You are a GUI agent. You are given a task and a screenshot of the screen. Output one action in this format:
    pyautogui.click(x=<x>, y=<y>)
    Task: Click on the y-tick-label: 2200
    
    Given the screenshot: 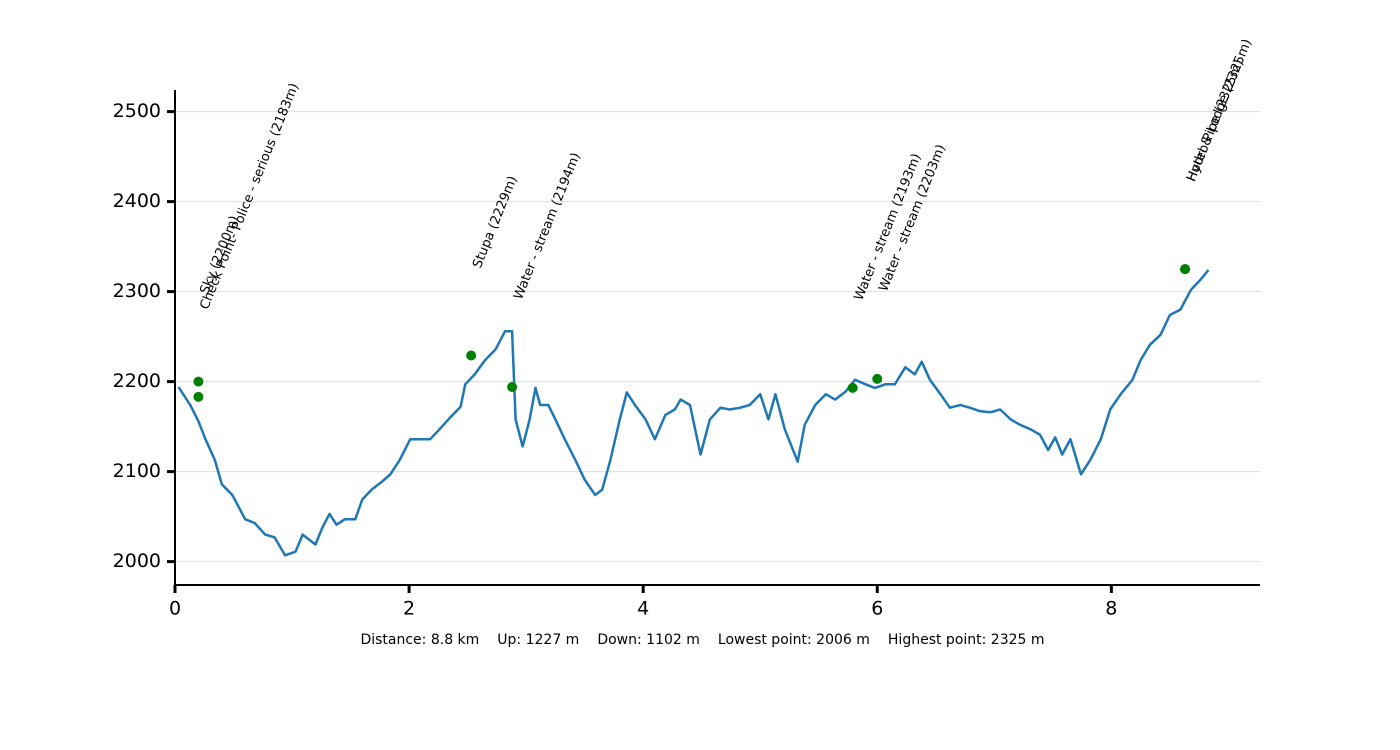 What is the action you would take?
    pyautogui.click(x=137, y=381)
    